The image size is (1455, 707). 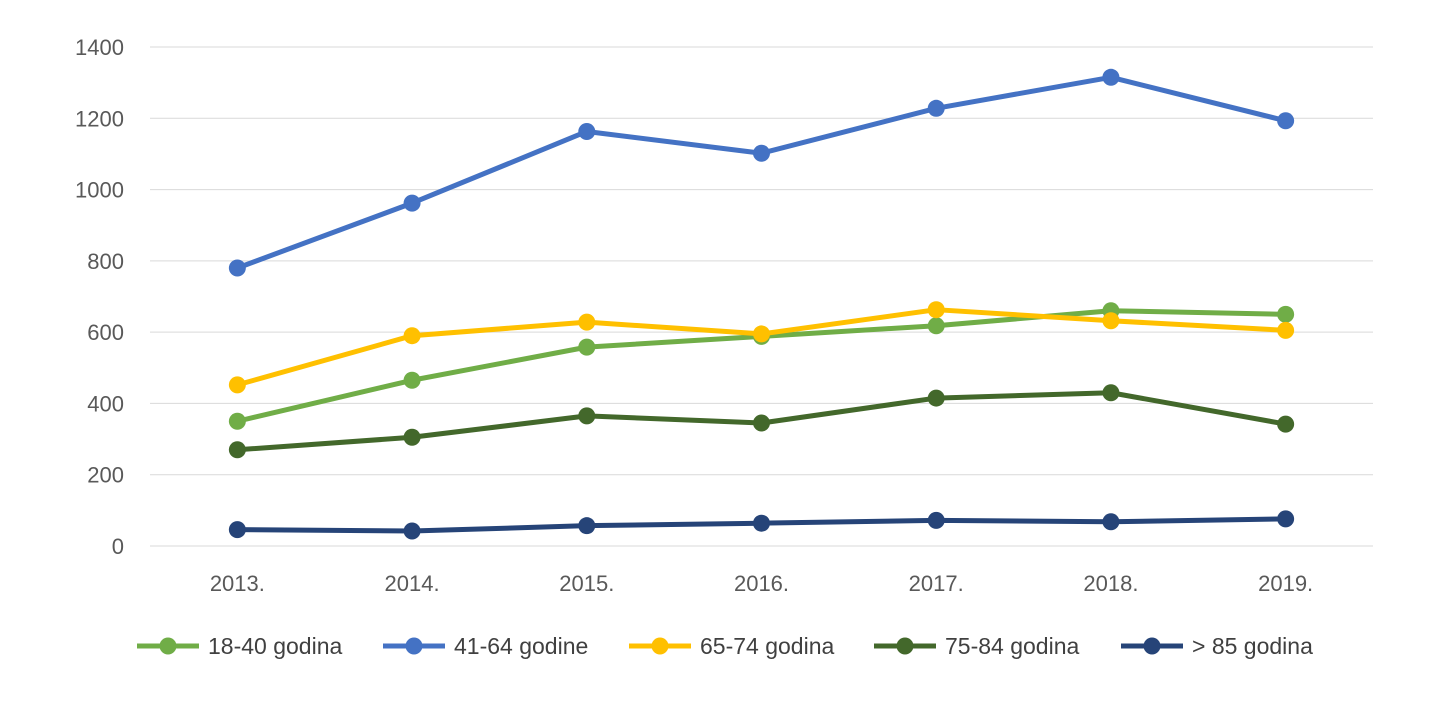 I want to click on y-tick-label: 1000, so click(x=99, y=190).